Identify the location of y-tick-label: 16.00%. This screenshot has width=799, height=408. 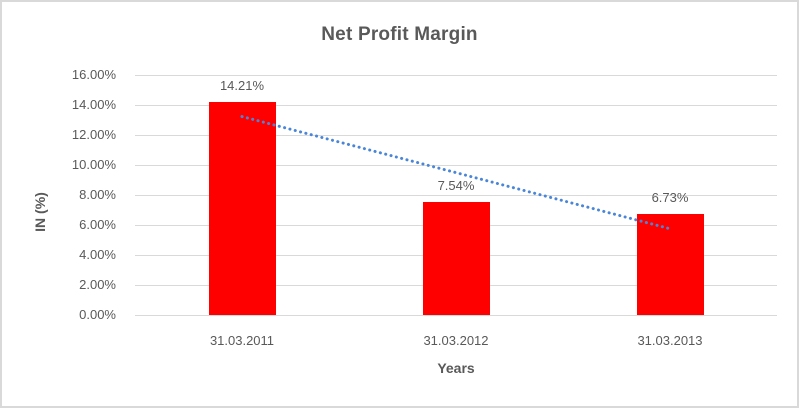
(93, 74).